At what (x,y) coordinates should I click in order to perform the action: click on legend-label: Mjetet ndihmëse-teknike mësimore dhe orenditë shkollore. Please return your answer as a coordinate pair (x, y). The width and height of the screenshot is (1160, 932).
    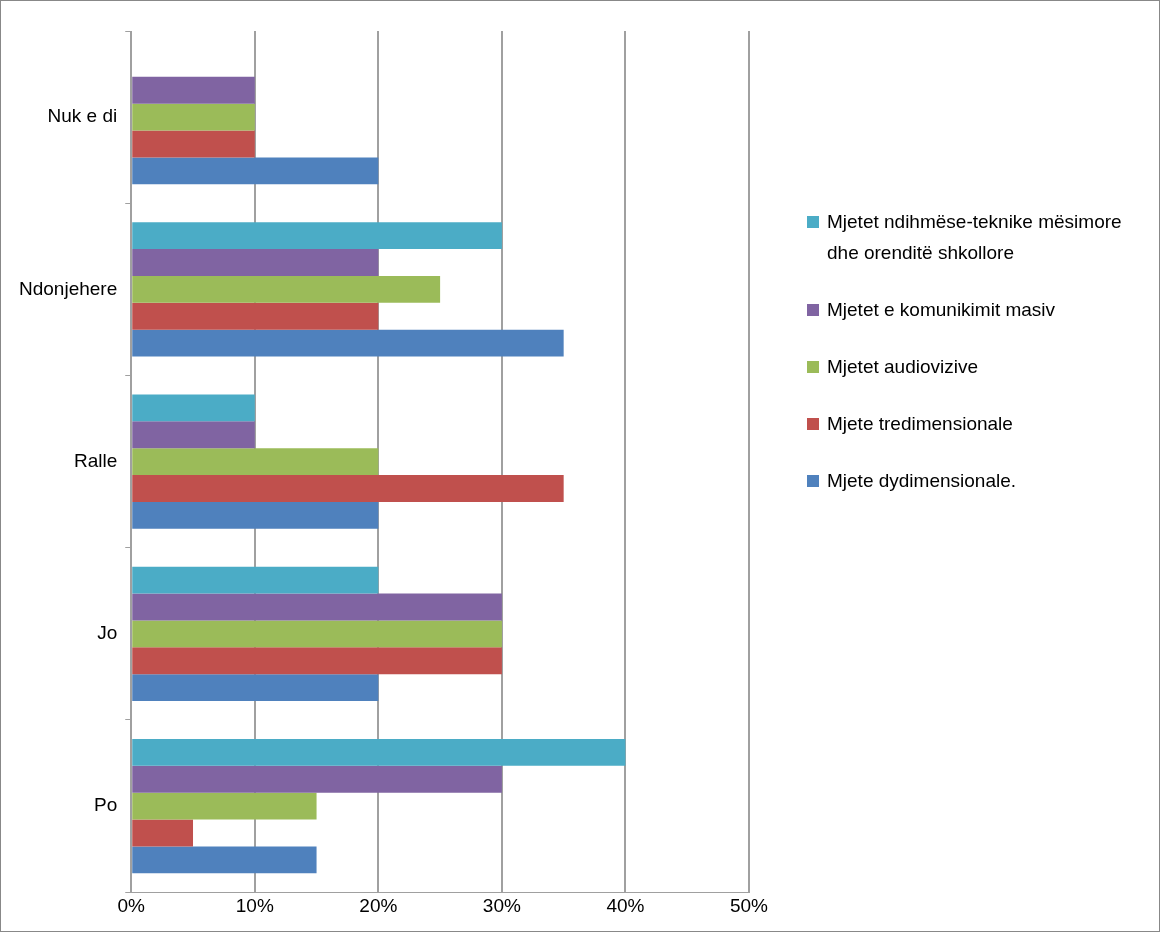
    Looking at the image, I should click on (975, 237).